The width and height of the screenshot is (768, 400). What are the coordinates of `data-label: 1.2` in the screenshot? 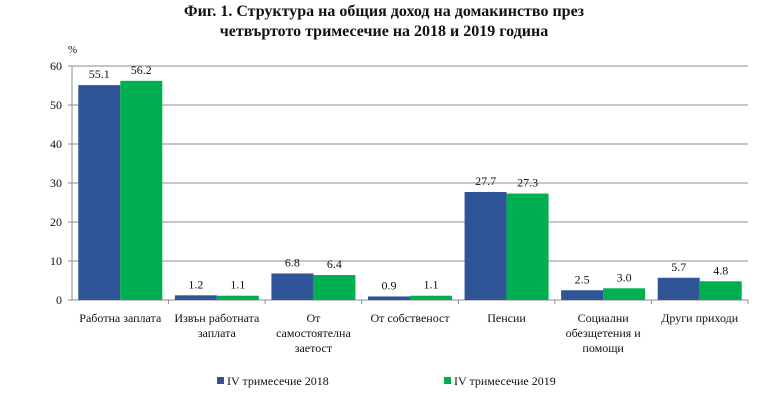 It's located at (195, 284).